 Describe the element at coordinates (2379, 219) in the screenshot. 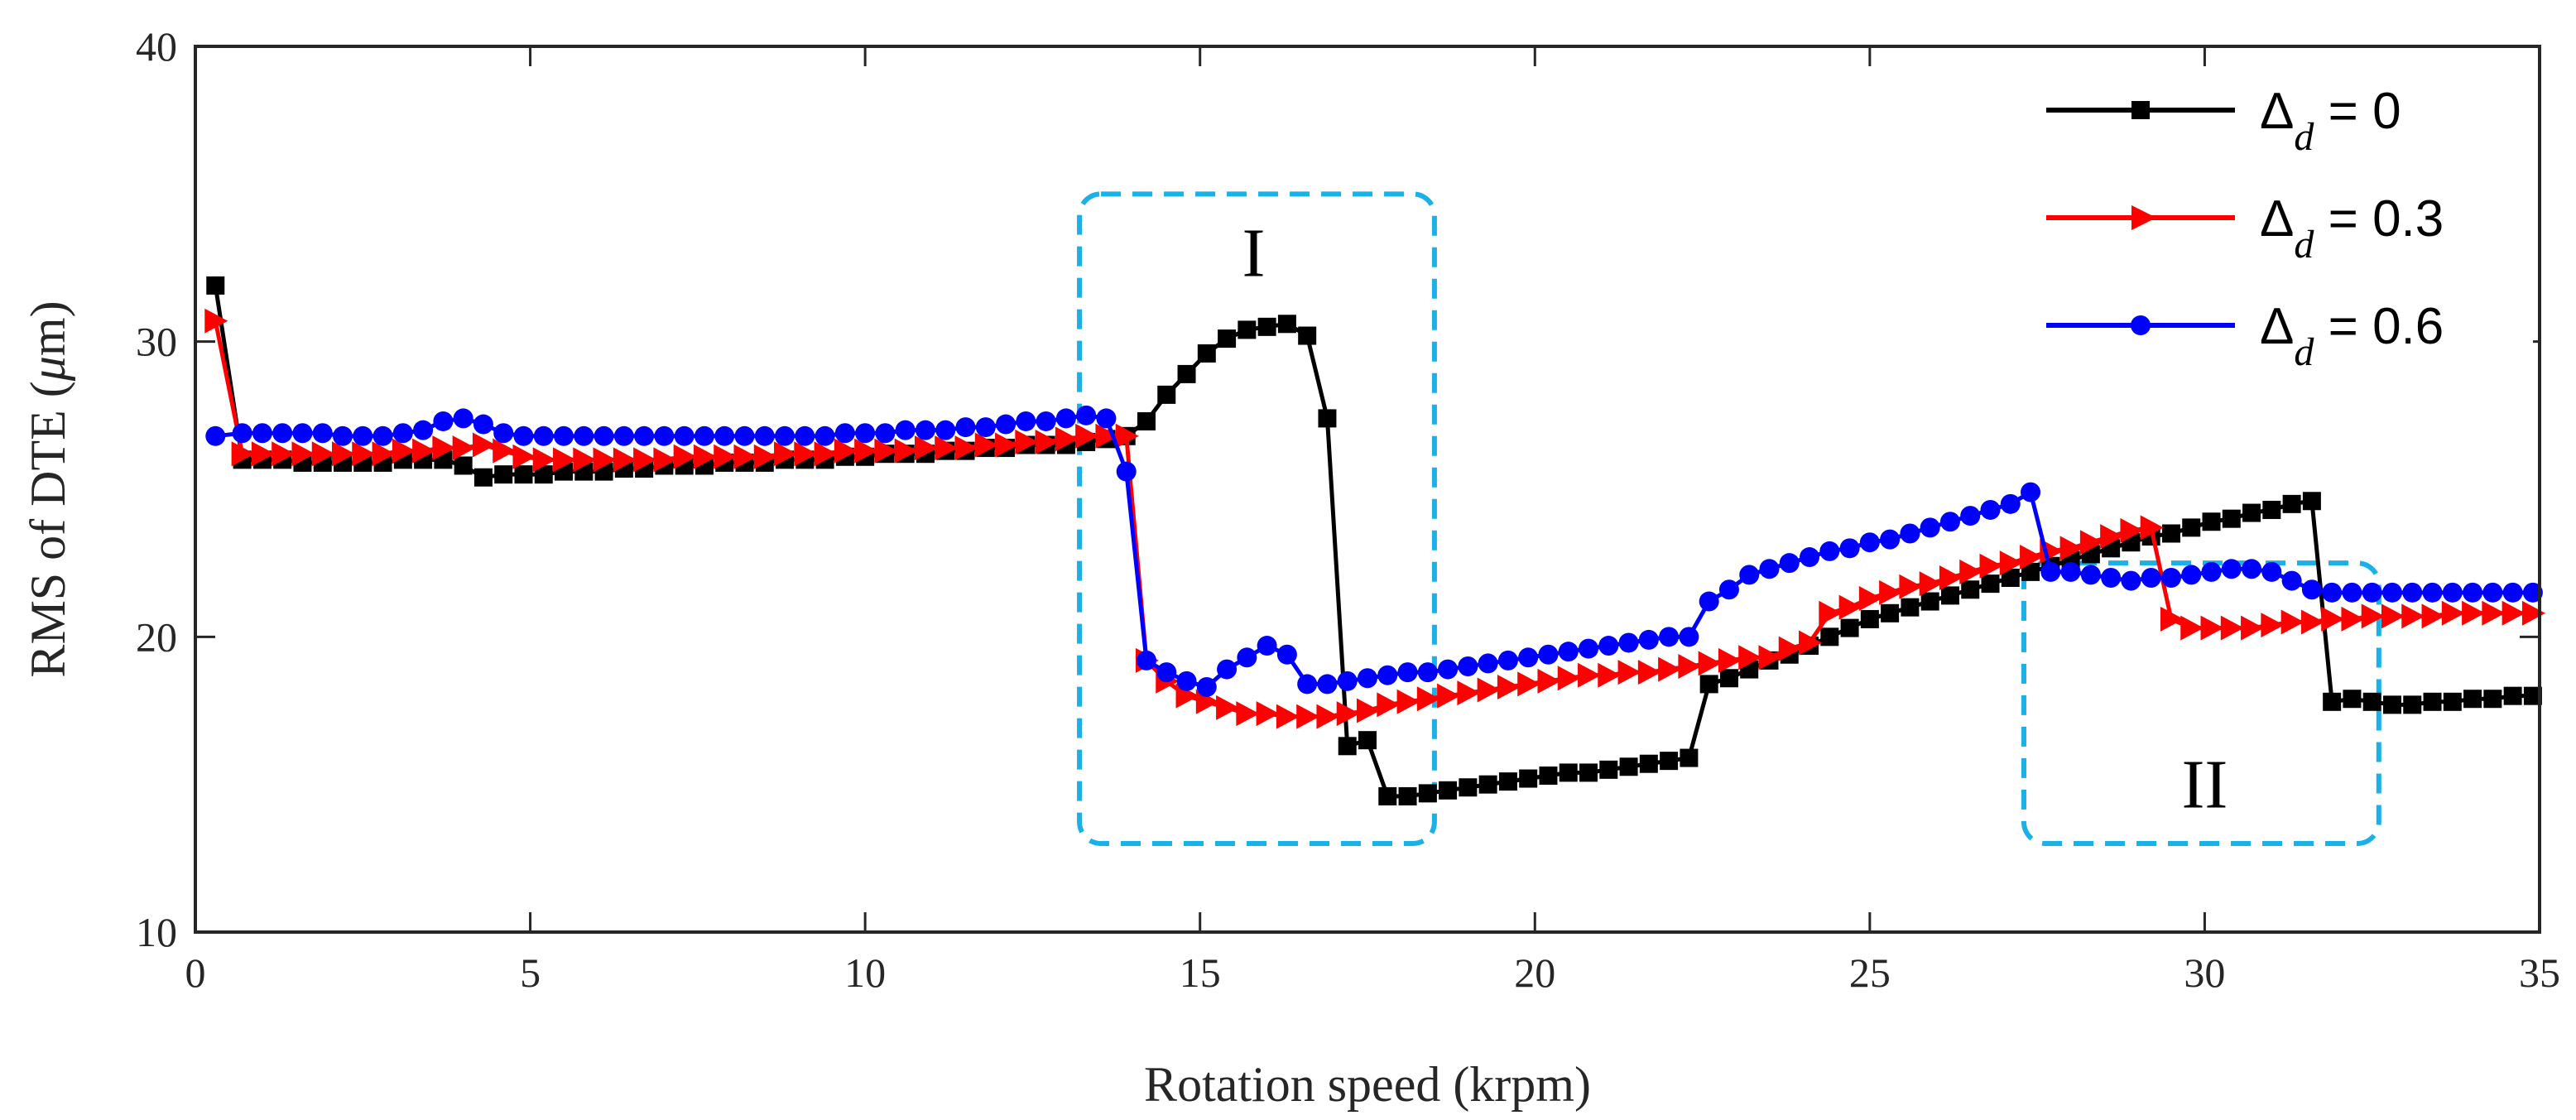

I see `legend-rest-series-1: = 0.3` at that location.